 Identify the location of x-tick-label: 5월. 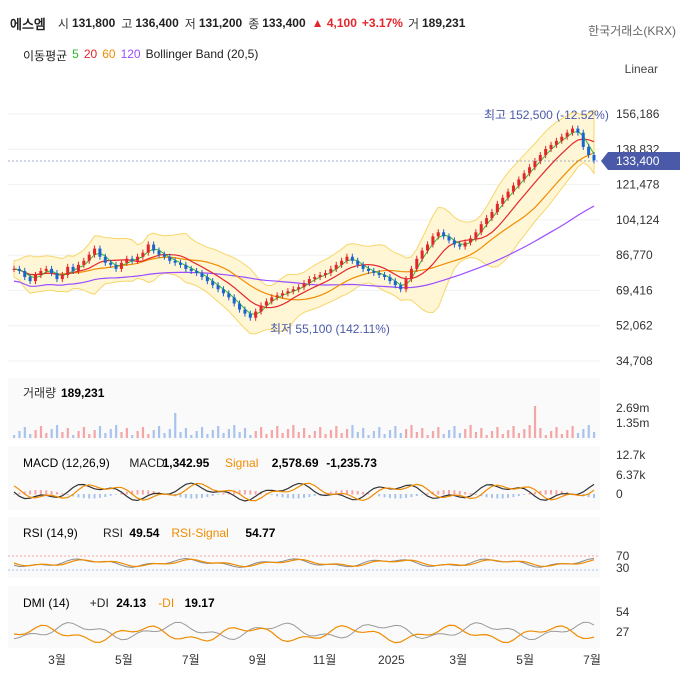
(124, 660).